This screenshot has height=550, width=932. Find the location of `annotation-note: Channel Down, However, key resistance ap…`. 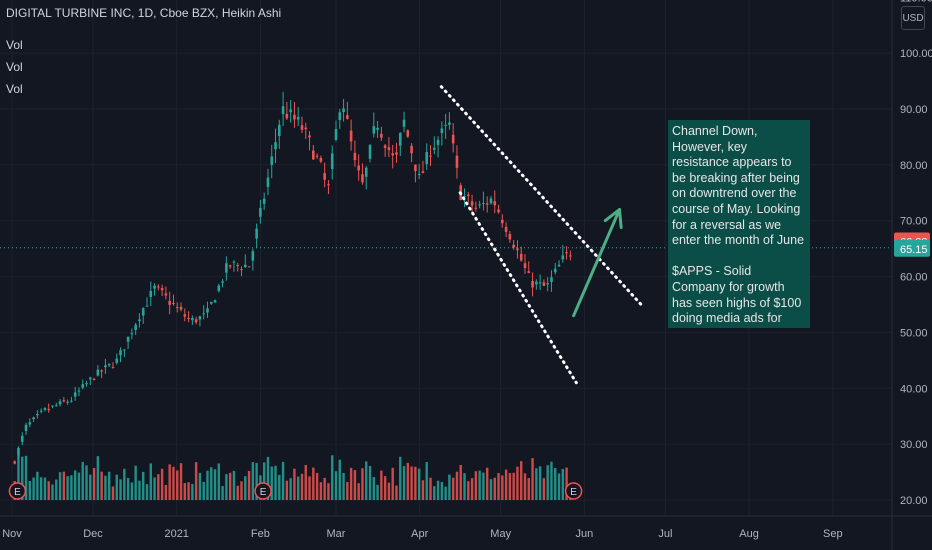

annotation-note: Channel Down, However, key resistance ap… is located at coordinates (739, 224).